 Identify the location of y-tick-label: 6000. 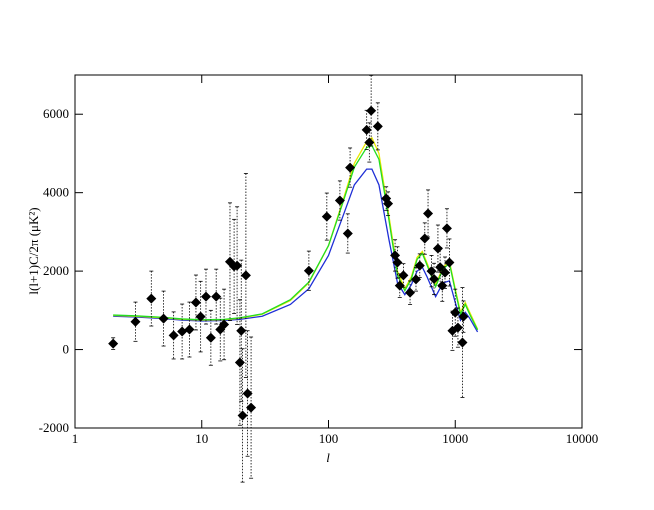
(56, 113).